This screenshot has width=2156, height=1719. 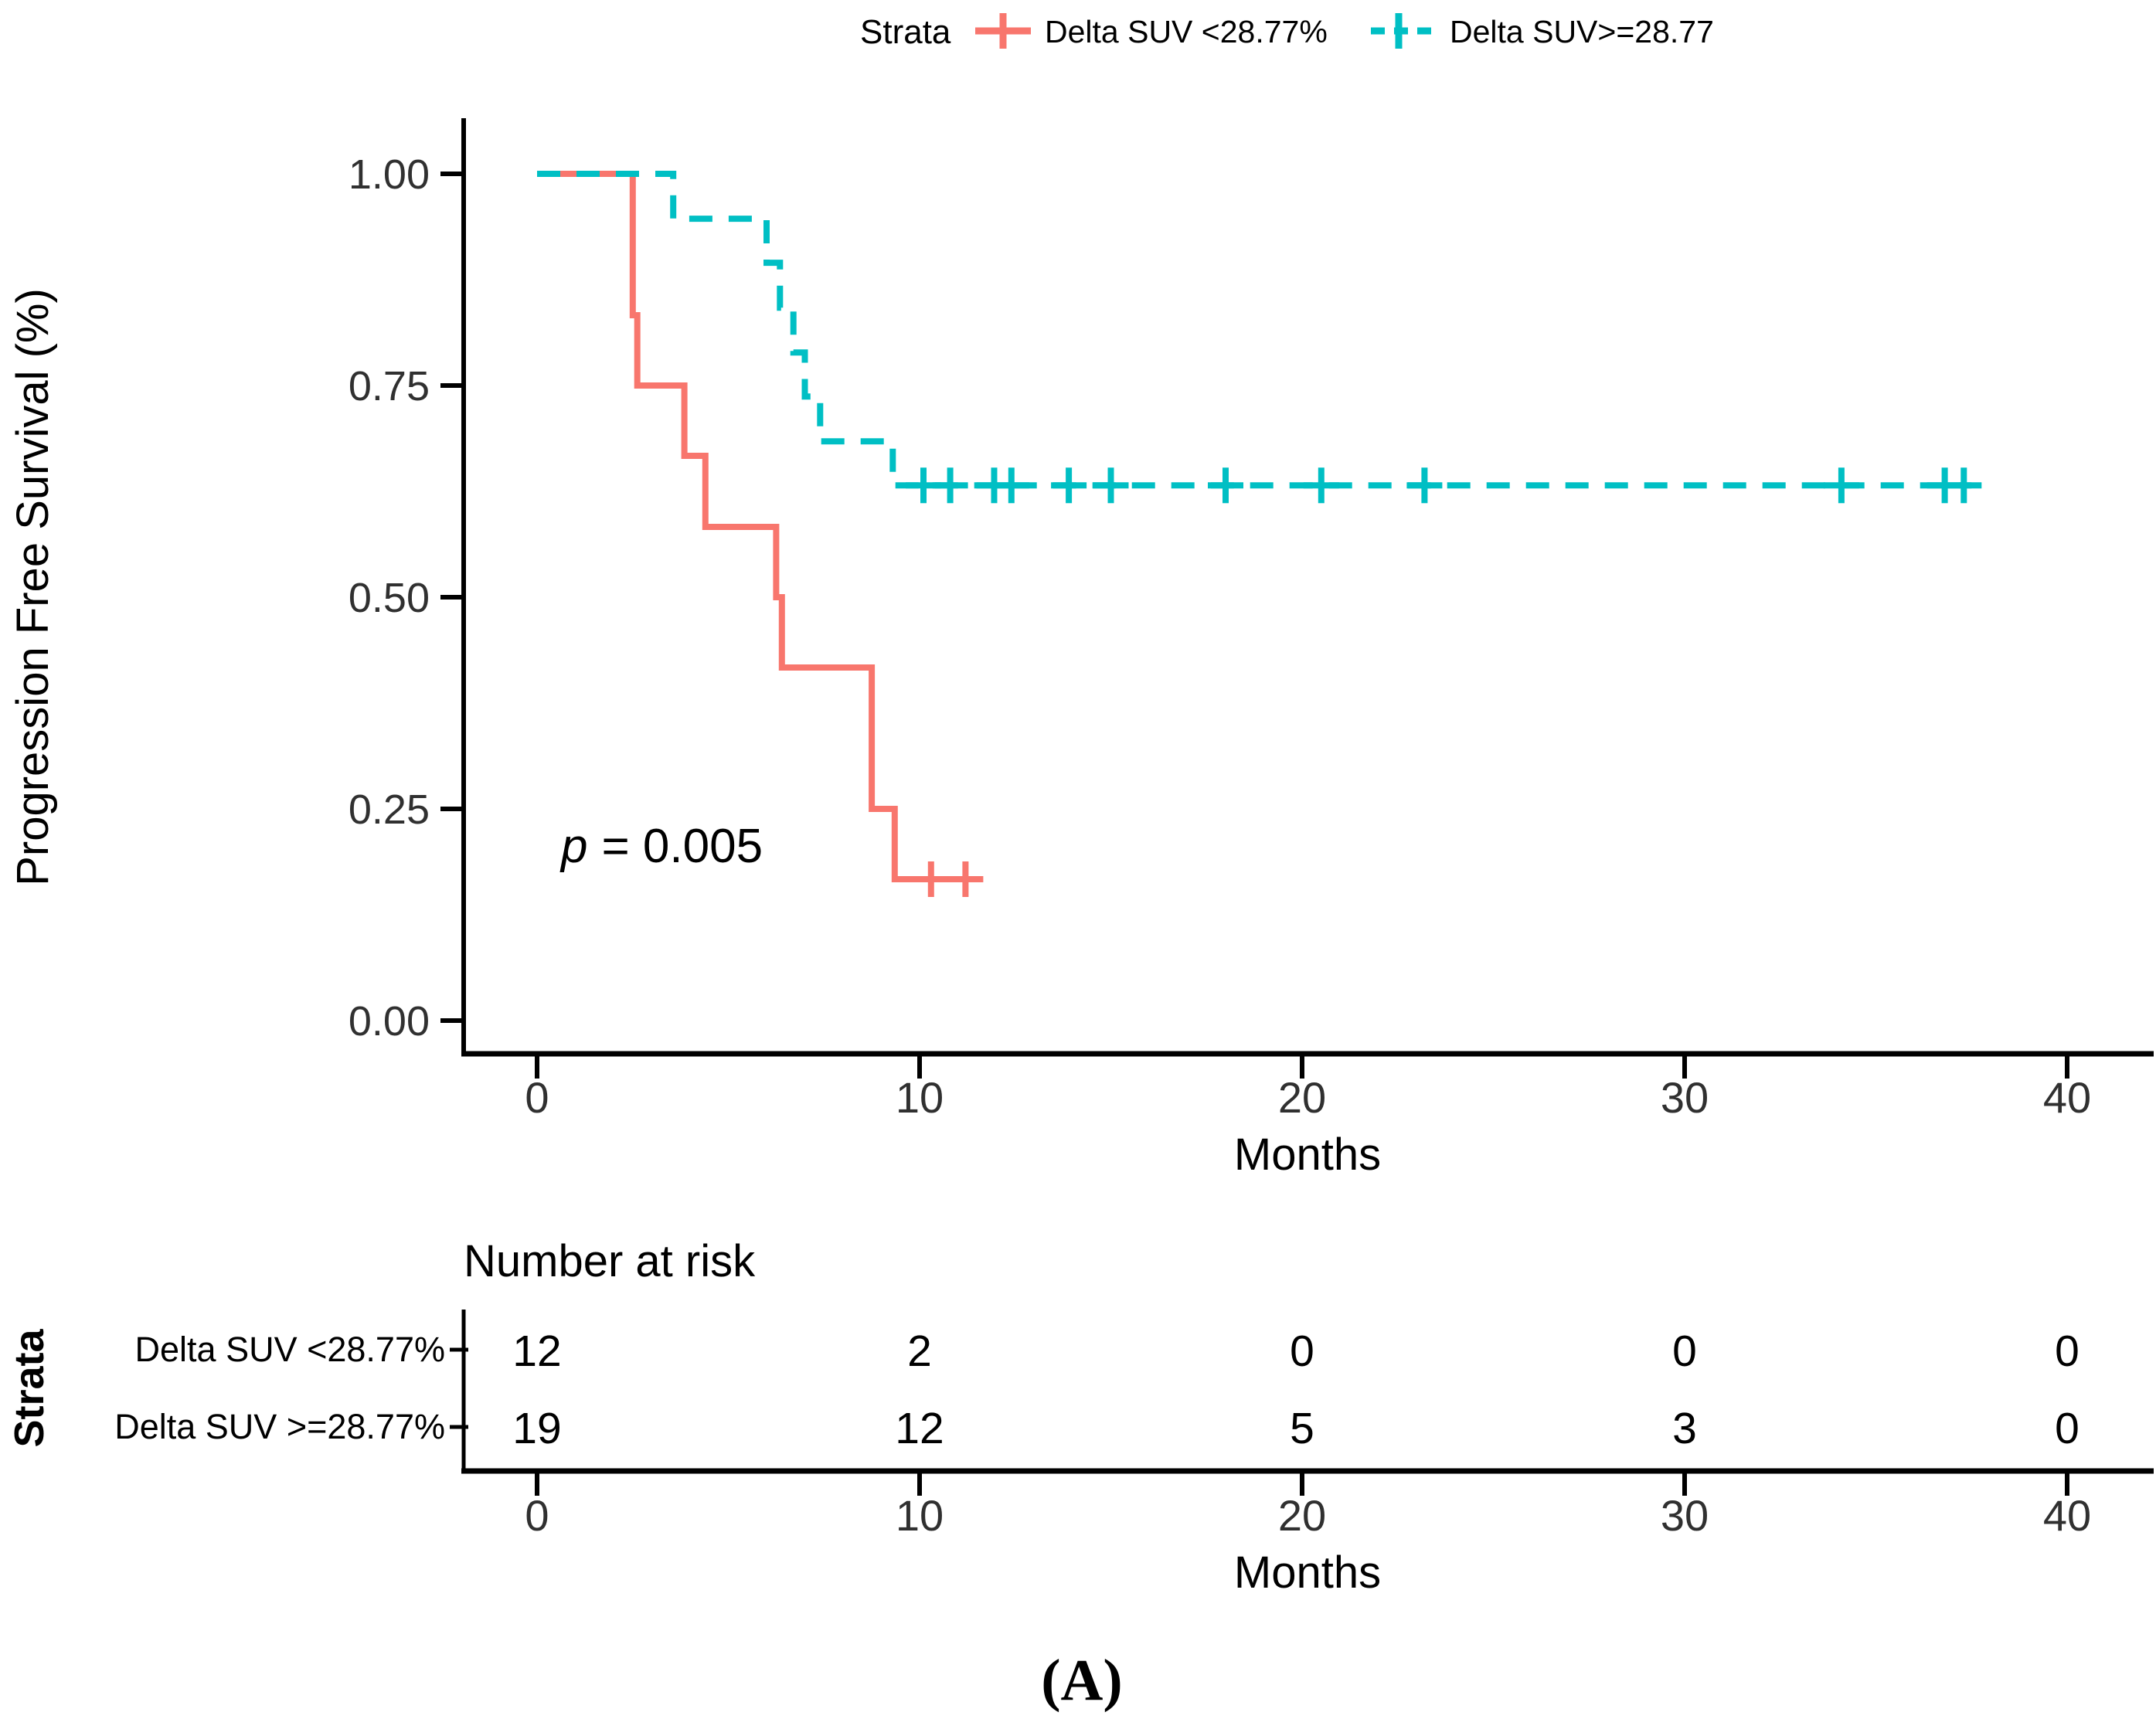 What do you see at coordinates (1685, 1097) in the screenshot?
I see `x-tick-label-30: 30` at bounding box center [1685, 1097].